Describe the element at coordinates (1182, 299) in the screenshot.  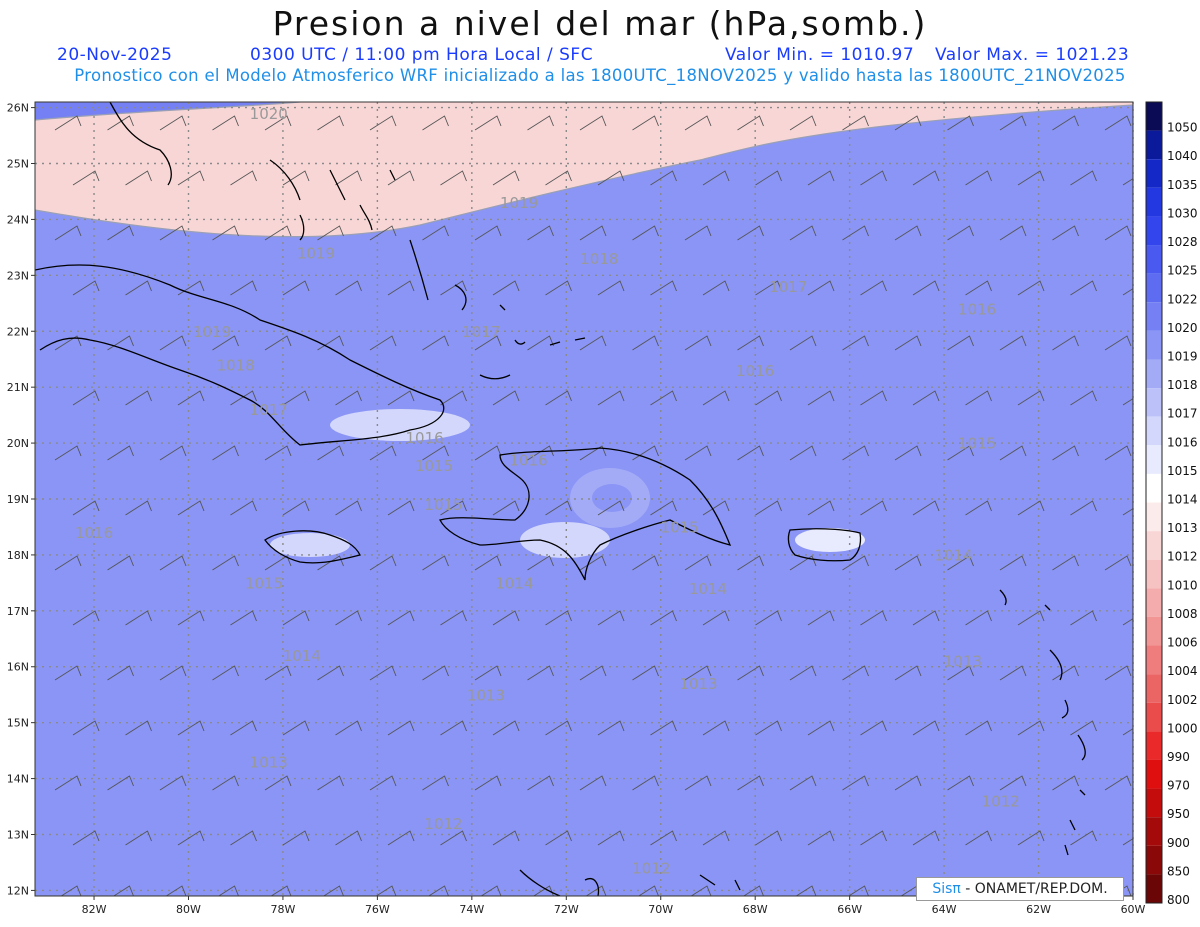
I see `colorbar-label: 1022` at that location.